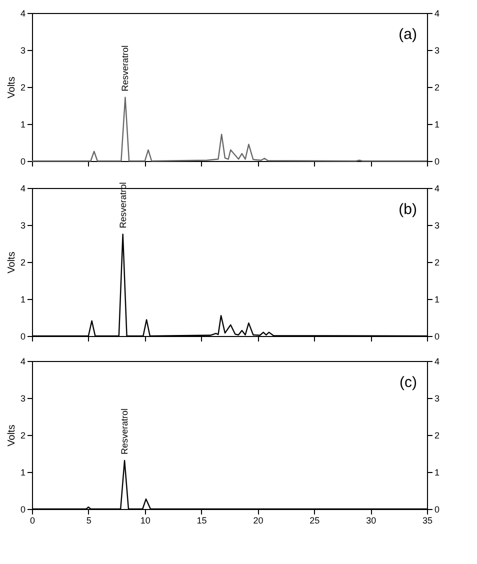 Image resolution: width=477 pixels, height=564 pixels. What do you see at coordinates (145, 521) in the screenshot?
I see `x-tick-label: 10` at bounding box center [145, 521].